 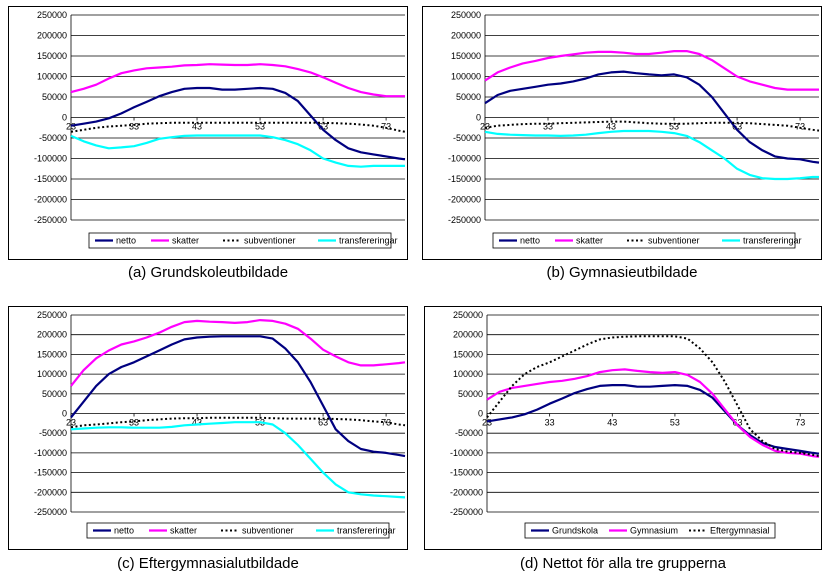 What do you see at coordinates (623, 563) in the screenshot?
I see `caption-d: (d) Nettot för alla tre grupperna` at bounding box center [623, 563].